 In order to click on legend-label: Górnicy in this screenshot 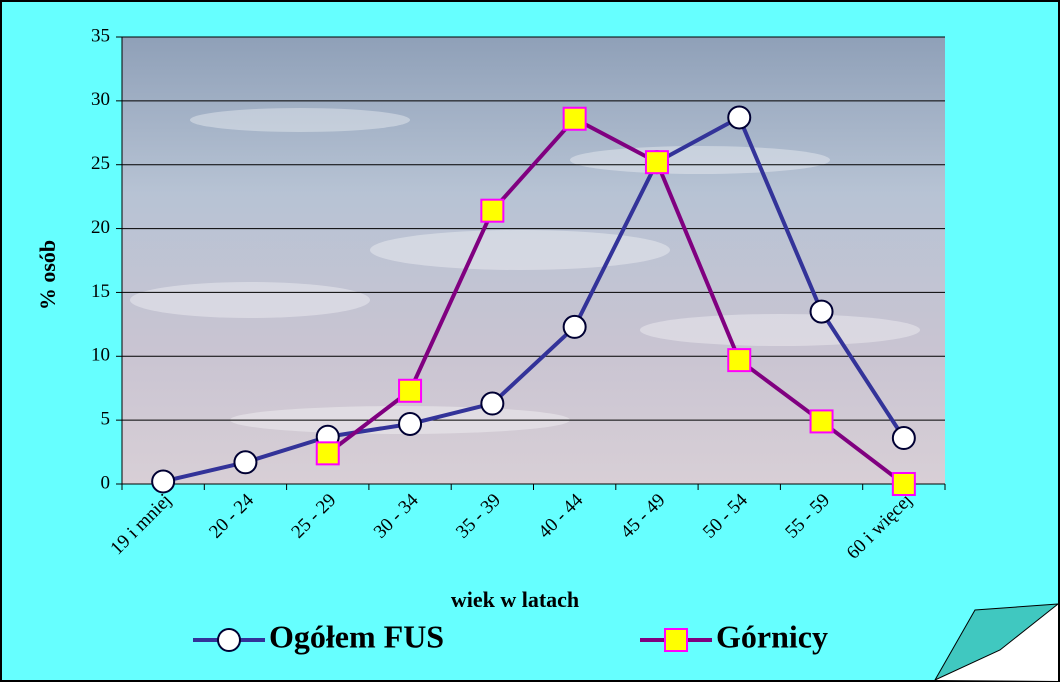, I will do `click(772, 636)`.